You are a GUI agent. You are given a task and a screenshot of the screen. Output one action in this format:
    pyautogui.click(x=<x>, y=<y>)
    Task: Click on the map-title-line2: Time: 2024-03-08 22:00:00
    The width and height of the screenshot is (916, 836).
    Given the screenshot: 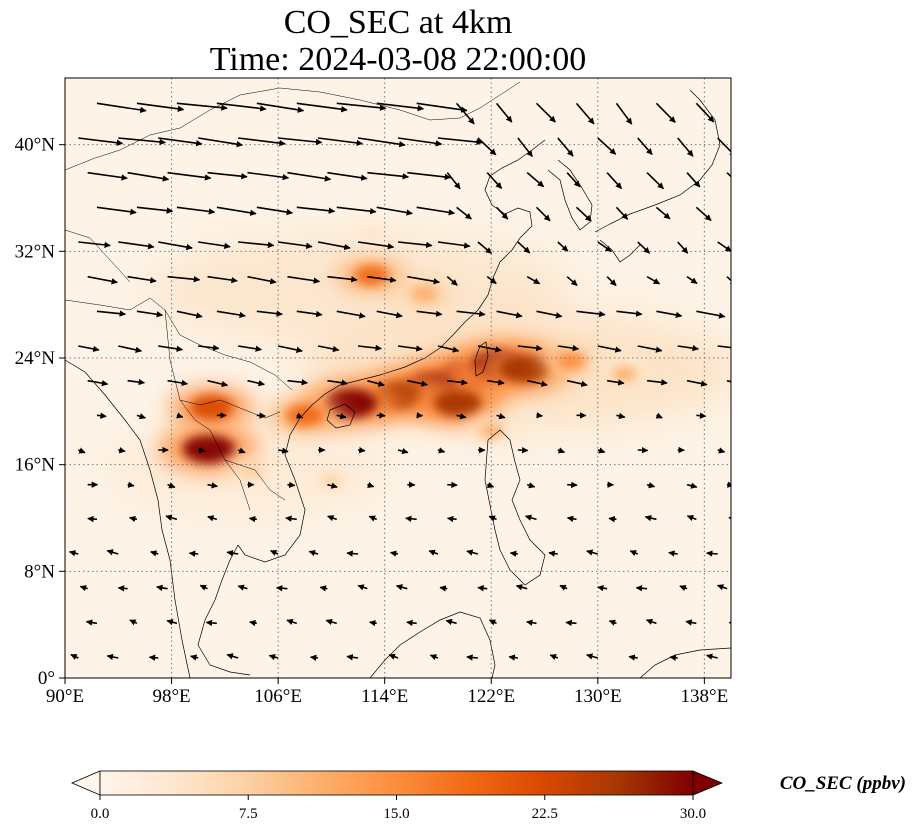 What is the action you would take?
    pyautogui.click(x=398, y=59)
    